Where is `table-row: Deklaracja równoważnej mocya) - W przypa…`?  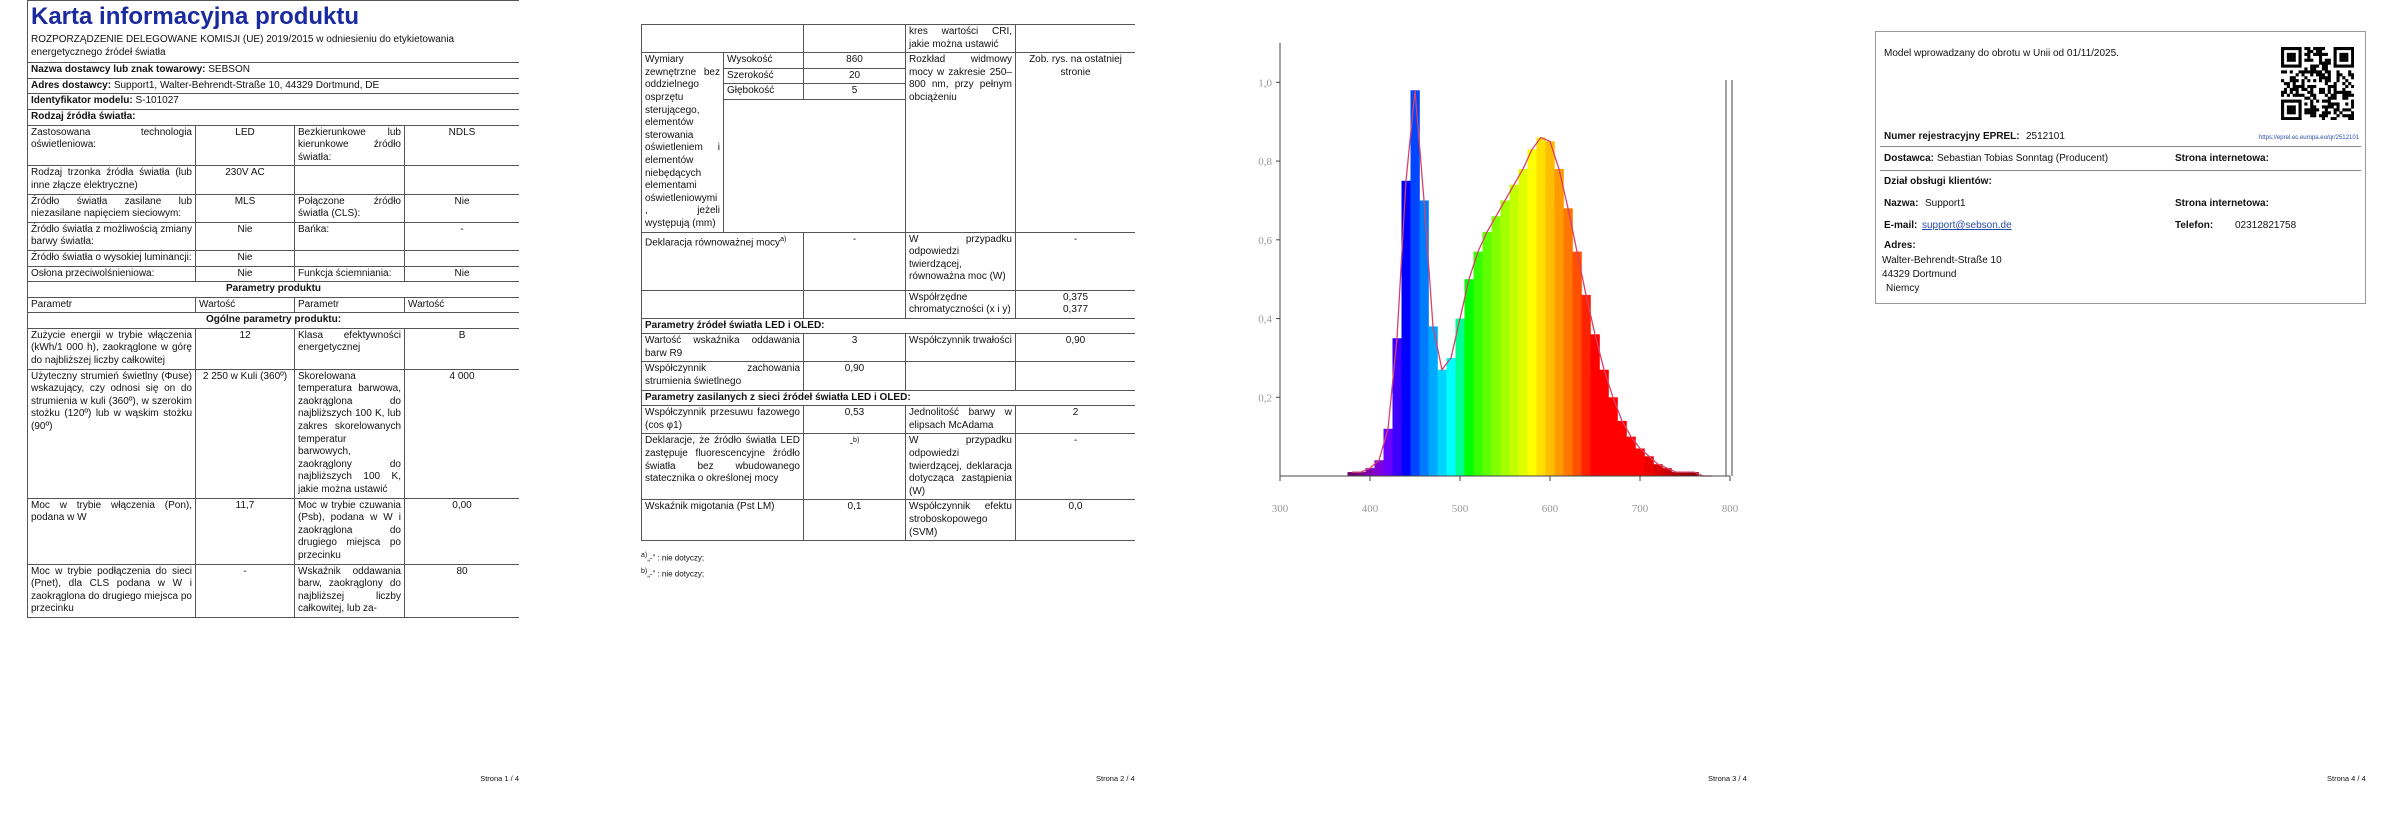
table-row: Deklaracja równoważnej mocya) - W przypa… is located at coordinates (888, 261).